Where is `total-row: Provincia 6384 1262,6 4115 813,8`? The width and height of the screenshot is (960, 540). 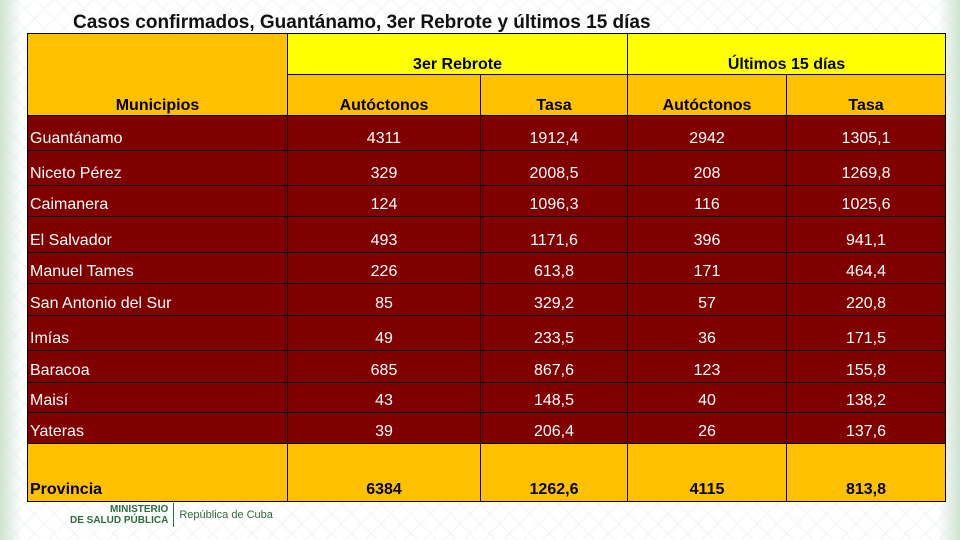 total-row: Provincia 6384 1262,6 4115 813,8 is located at coordinates (487, 472).